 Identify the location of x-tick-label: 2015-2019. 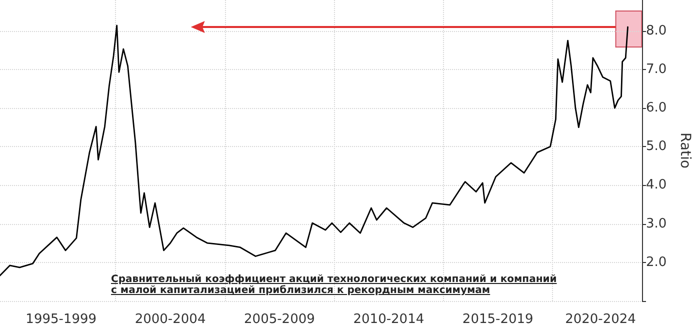
(498, 319).